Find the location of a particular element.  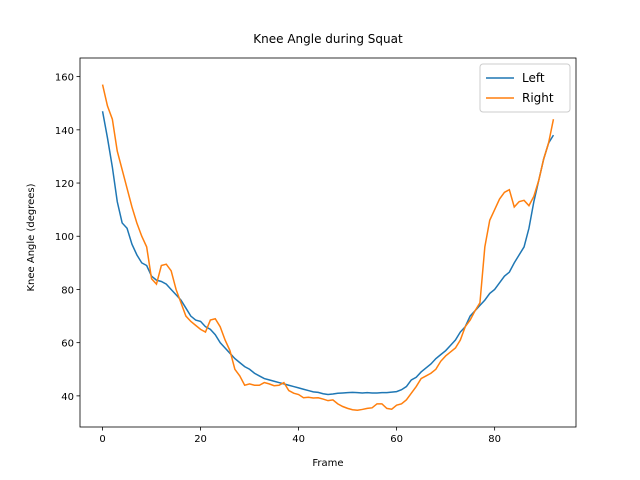

x-tick-label: 80 is located at coordinates (494, 439).